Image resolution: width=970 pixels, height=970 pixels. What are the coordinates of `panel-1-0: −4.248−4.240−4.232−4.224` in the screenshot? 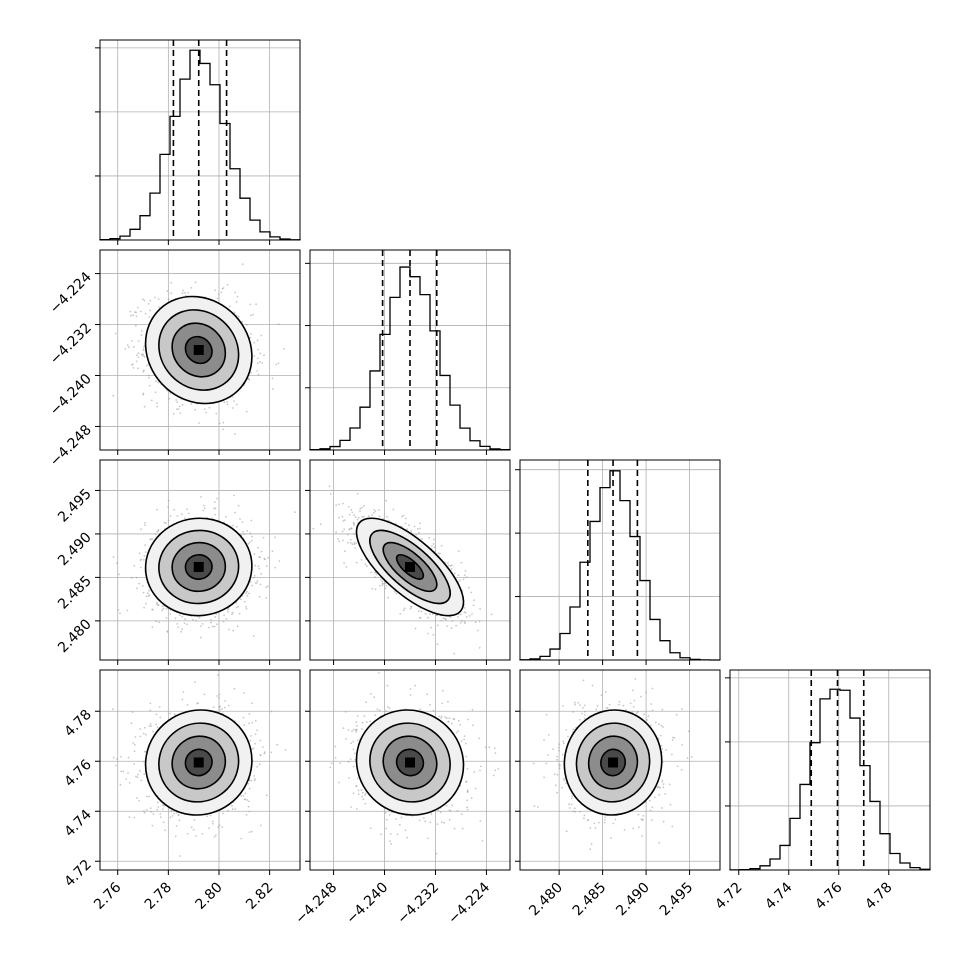 It's located at (174, 359).